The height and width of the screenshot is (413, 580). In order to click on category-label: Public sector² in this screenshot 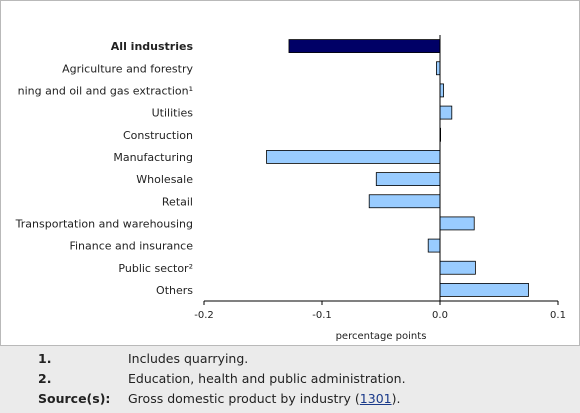, I will do `click(155, 268)`.